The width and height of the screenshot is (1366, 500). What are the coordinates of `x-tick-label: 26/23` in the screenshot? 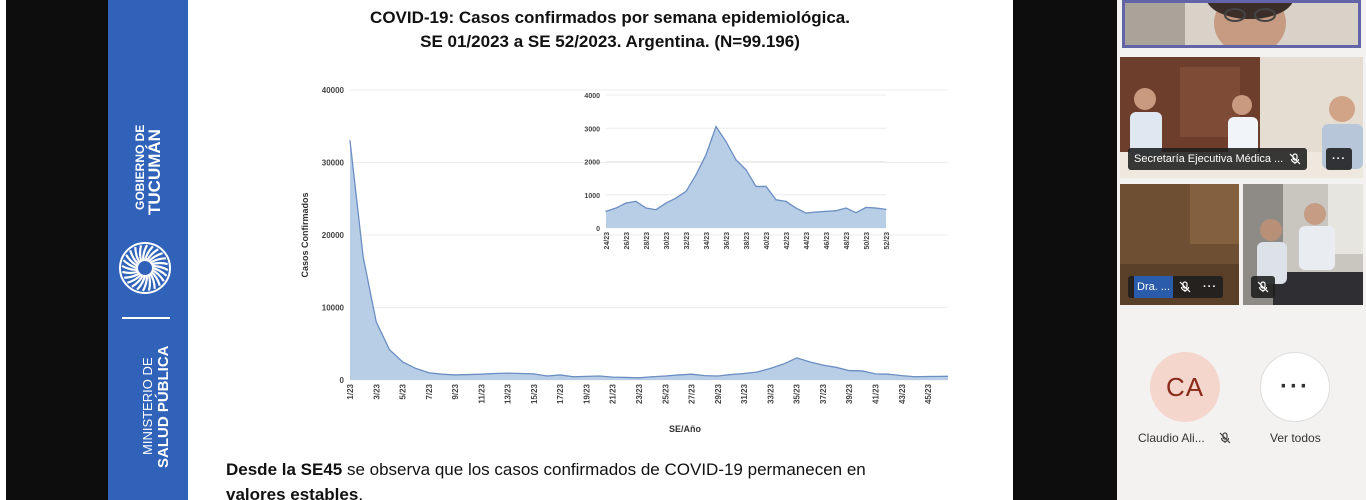 It's located at (627, 241).